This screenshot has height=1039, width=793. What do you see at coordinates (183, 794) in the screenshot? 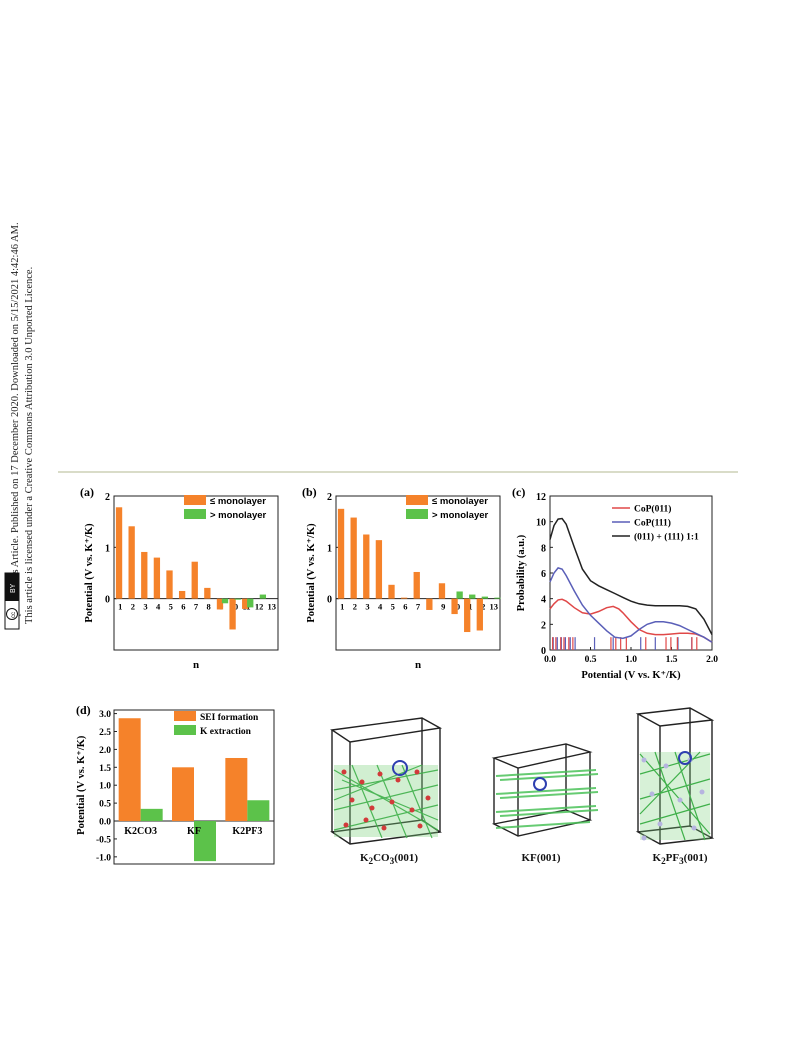
I see `bar-sei-formation` at bounding box center [183, 794].